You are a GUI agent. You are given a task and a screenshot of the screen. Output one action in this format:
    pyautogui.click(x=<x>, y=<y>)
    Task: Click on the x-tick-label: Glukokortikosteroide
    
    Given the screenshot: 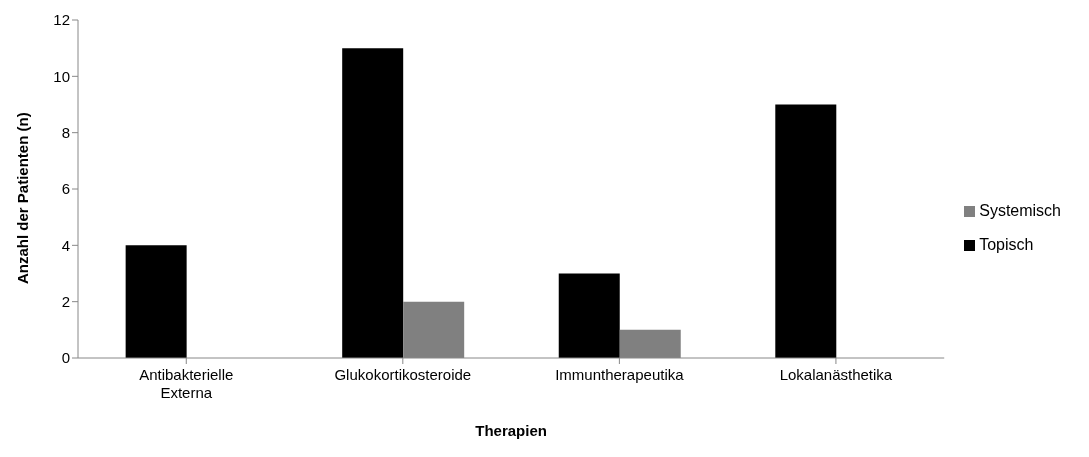 What is the action you would take?
    pyautogui.click(x=403, y=374)
    